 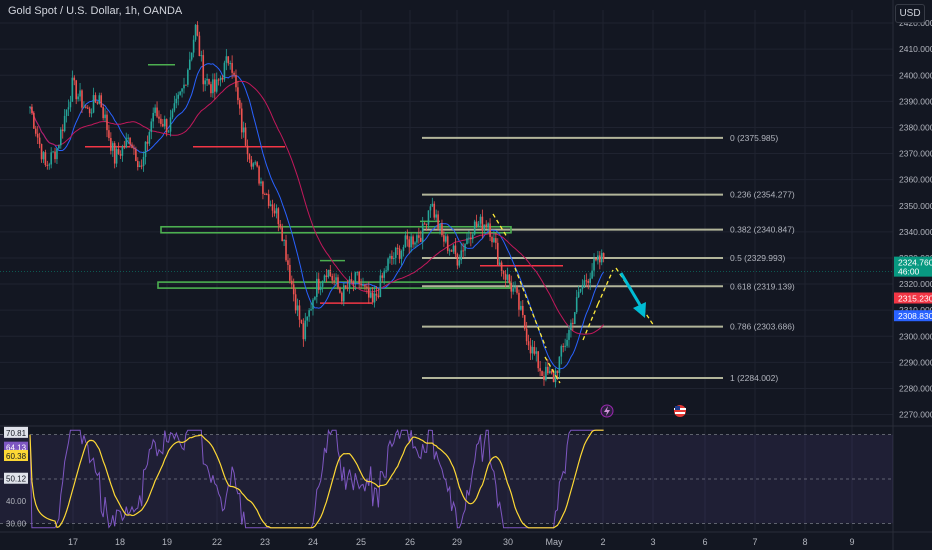 I want to click on price-label-text: 2308.830, so click(x=915, y=316).